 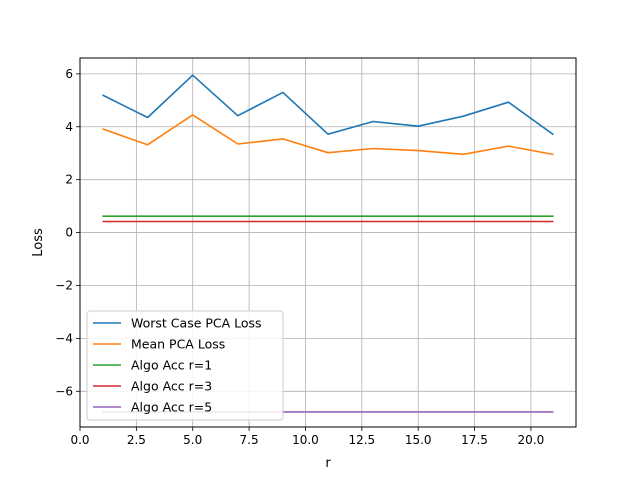 What do you see at coordinates (171, 407) in the screenshot?
I see `legend-label: Algo Acc r=5` at bounding box center [171, 407].